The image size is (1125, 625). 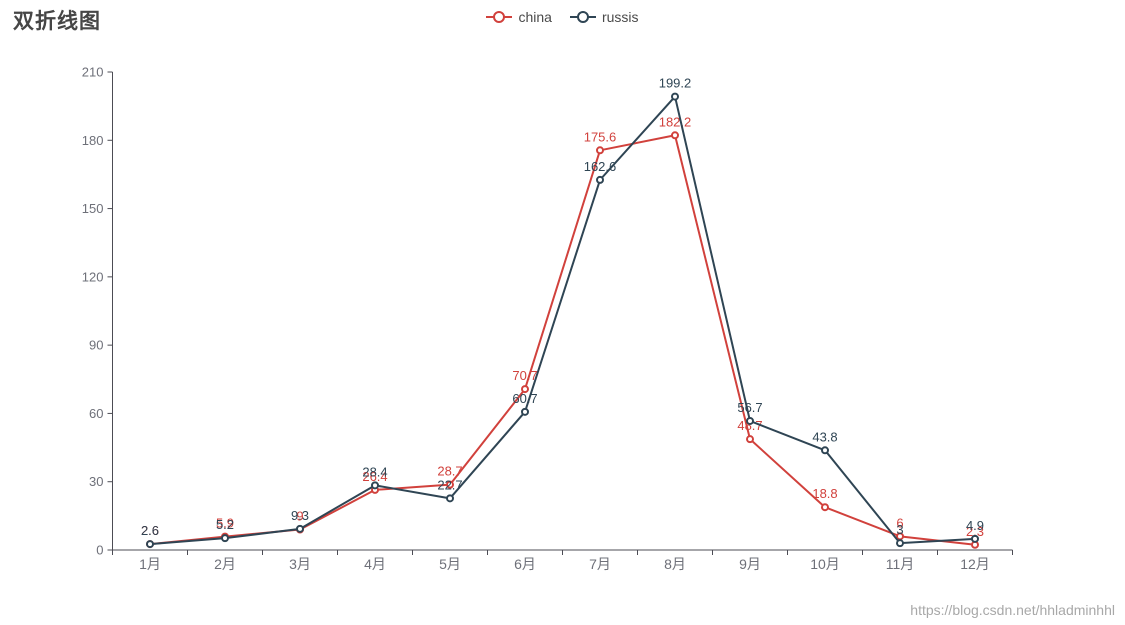 I want to click on data-label: 2.6, so click(x=150, y=530).